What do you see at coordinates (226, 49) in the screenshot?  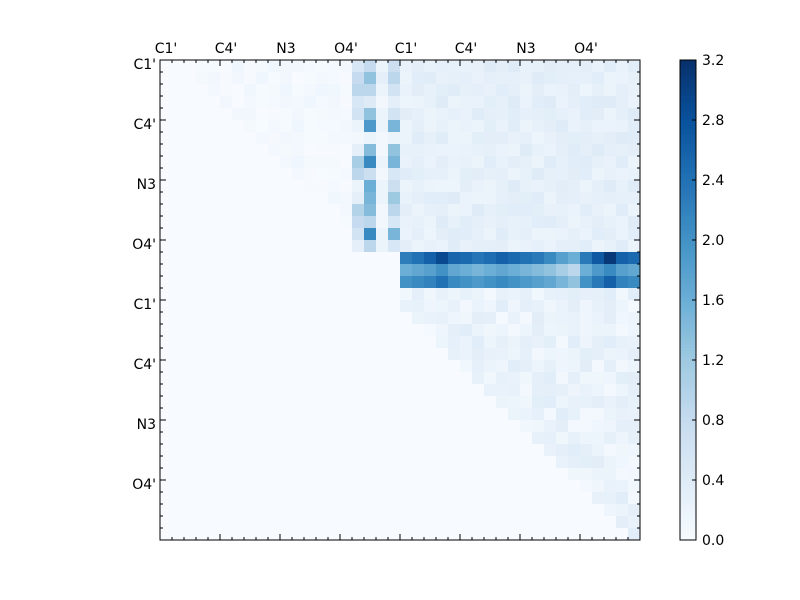 I see `x-tick-label: C4'` at bounding box center [226, 49].